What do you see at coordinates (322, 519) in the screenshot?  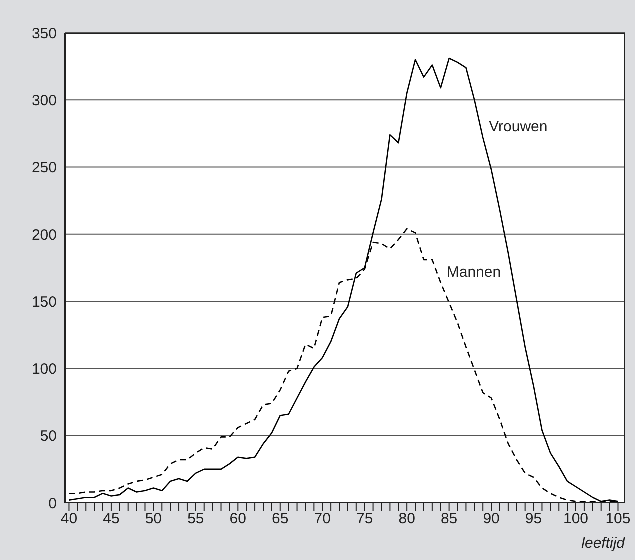 I see `x-tick-label: 70` at bounding box center [322, 519].